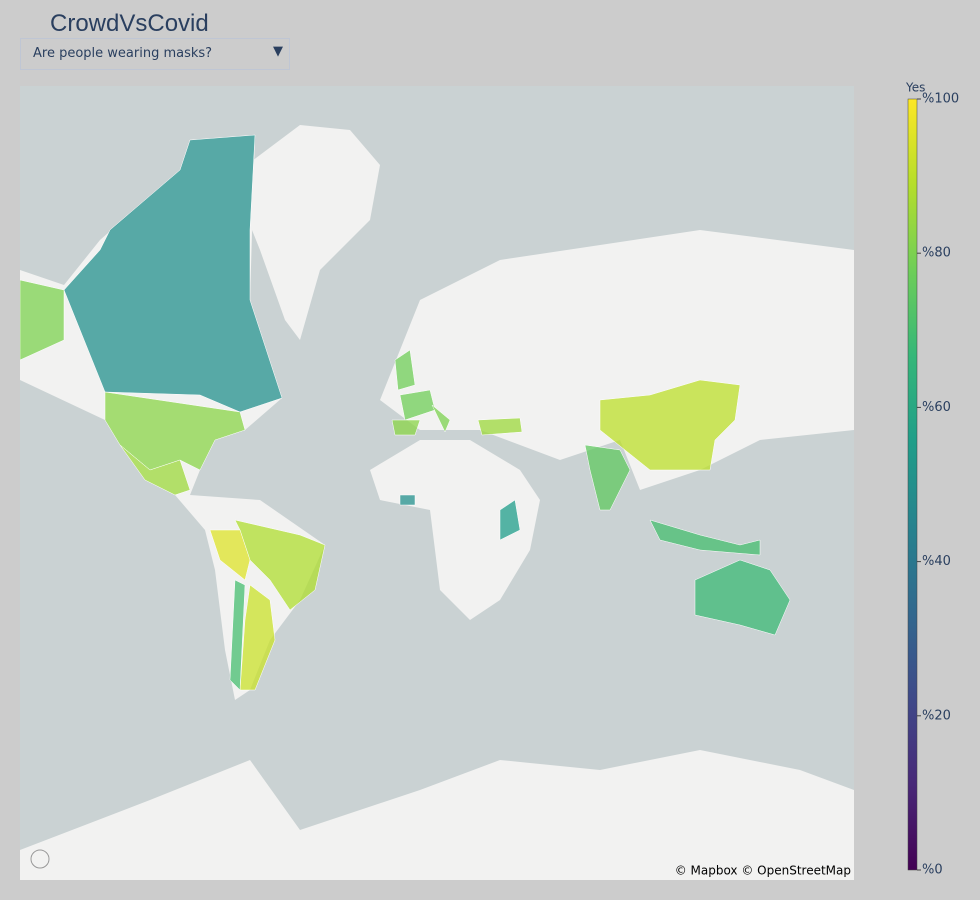 This screenshot has height=900, width=980. What do you see at coordinates (763, 871) in the screenshot?
I see `attribution: © Mapbox © OpenStreetMap` at bounding box center [763, 871].